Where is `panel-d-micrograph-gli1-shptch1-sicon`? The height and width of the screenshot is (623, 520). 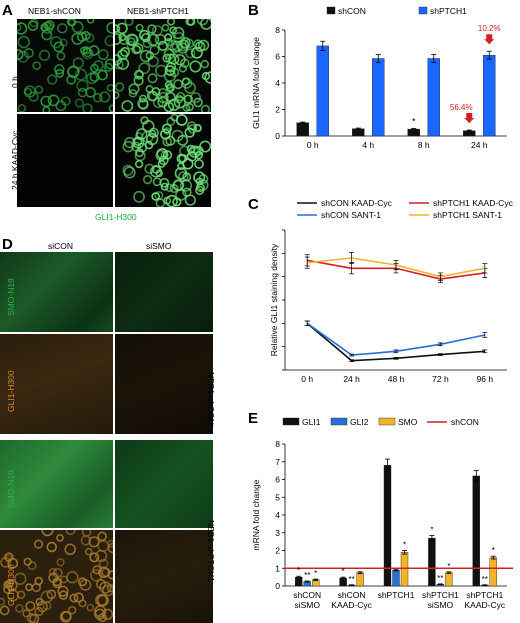
panel-d-micrograph-gli1-shptch1-sicon is located at coordinates (56, 576).